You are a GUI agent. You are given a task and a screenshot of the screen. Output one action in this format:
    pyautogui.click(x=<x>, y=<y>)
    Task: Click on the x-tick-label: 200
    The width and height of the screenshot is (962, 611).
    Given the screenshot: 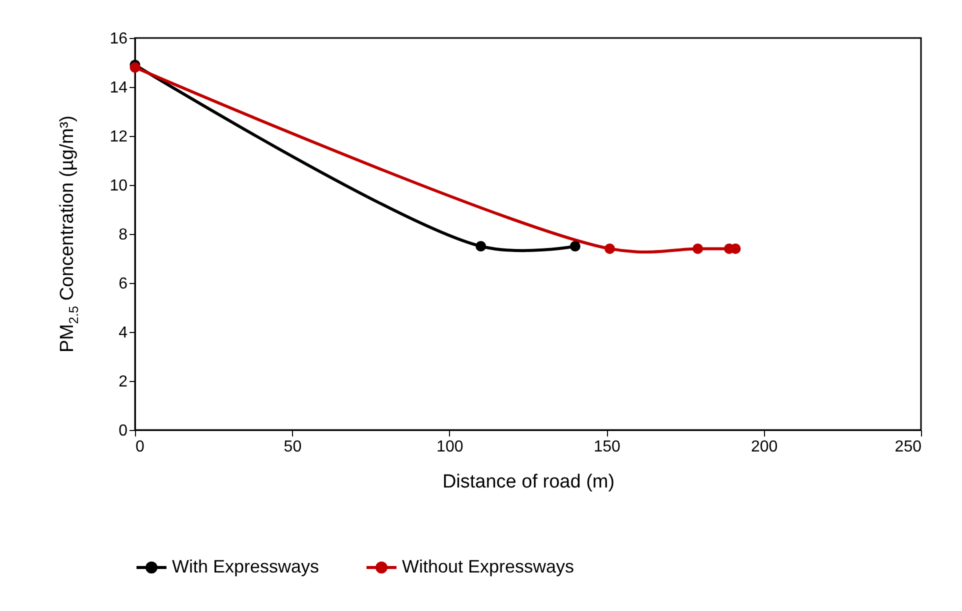 What is the action you would take?
    pyautogui.click(x=764, y=447)
    